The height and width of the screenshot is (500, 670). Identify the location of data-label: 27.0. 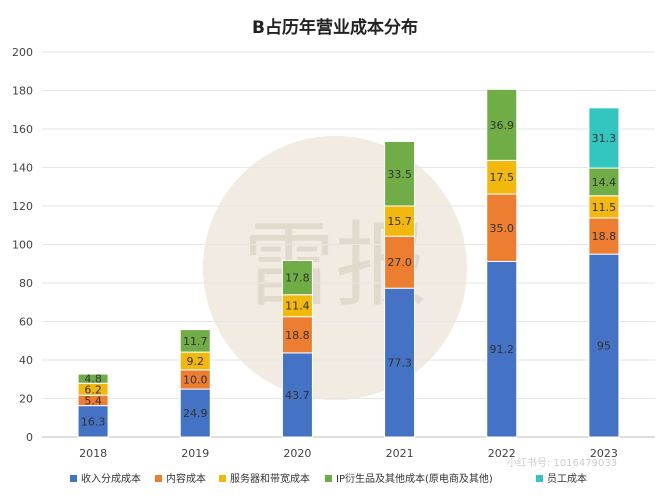
(399, 262).